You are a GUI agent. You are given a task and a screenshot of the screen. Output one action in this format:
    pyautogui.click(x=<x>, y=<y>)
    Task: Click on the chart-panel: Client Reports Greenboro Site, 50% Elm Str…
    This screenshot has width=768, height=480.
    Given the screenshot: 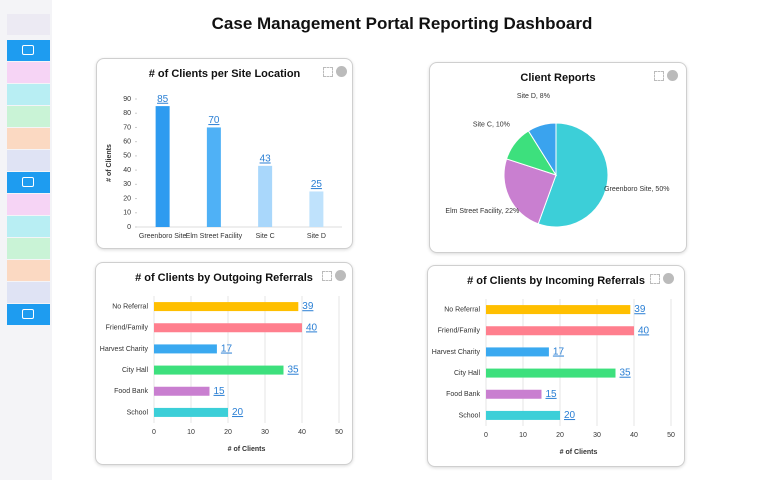 What is the action you would take?
    pyautogui.click(x=558, y=157)
    